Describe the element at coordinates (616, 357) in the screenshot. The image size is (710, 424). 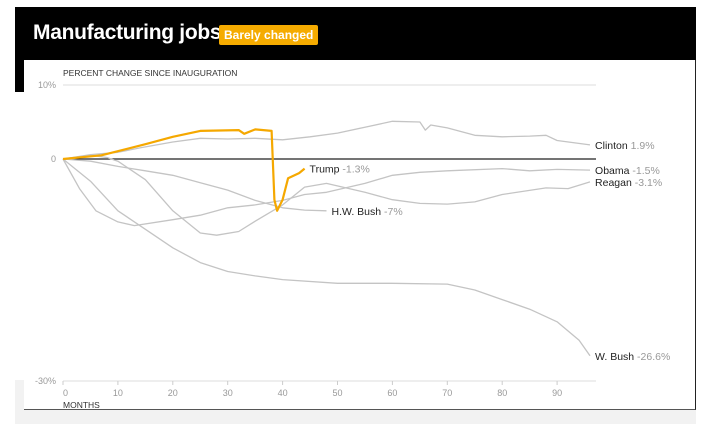
I see `series-name: W. Bush` at that location.